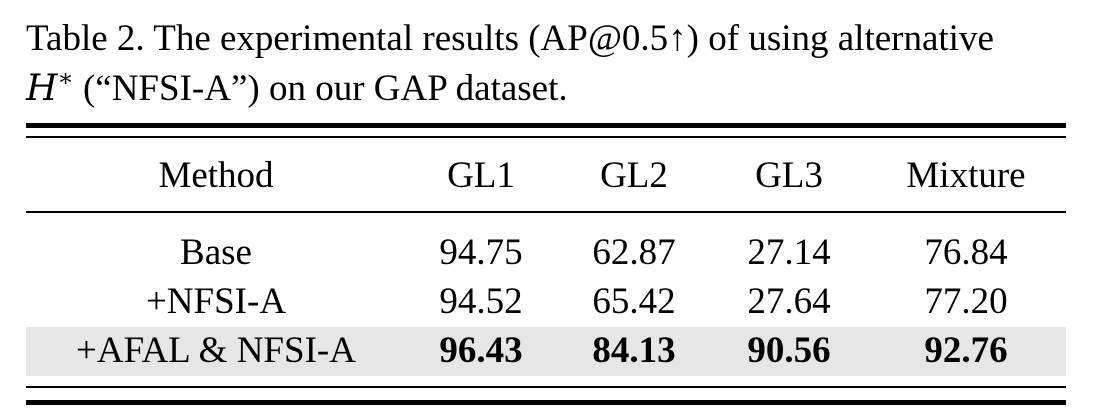 This screenshot has width=1096, height=420. Describe the element at coordinates (216, 175) in the screenshot. I see `header-method: Method` at that location.